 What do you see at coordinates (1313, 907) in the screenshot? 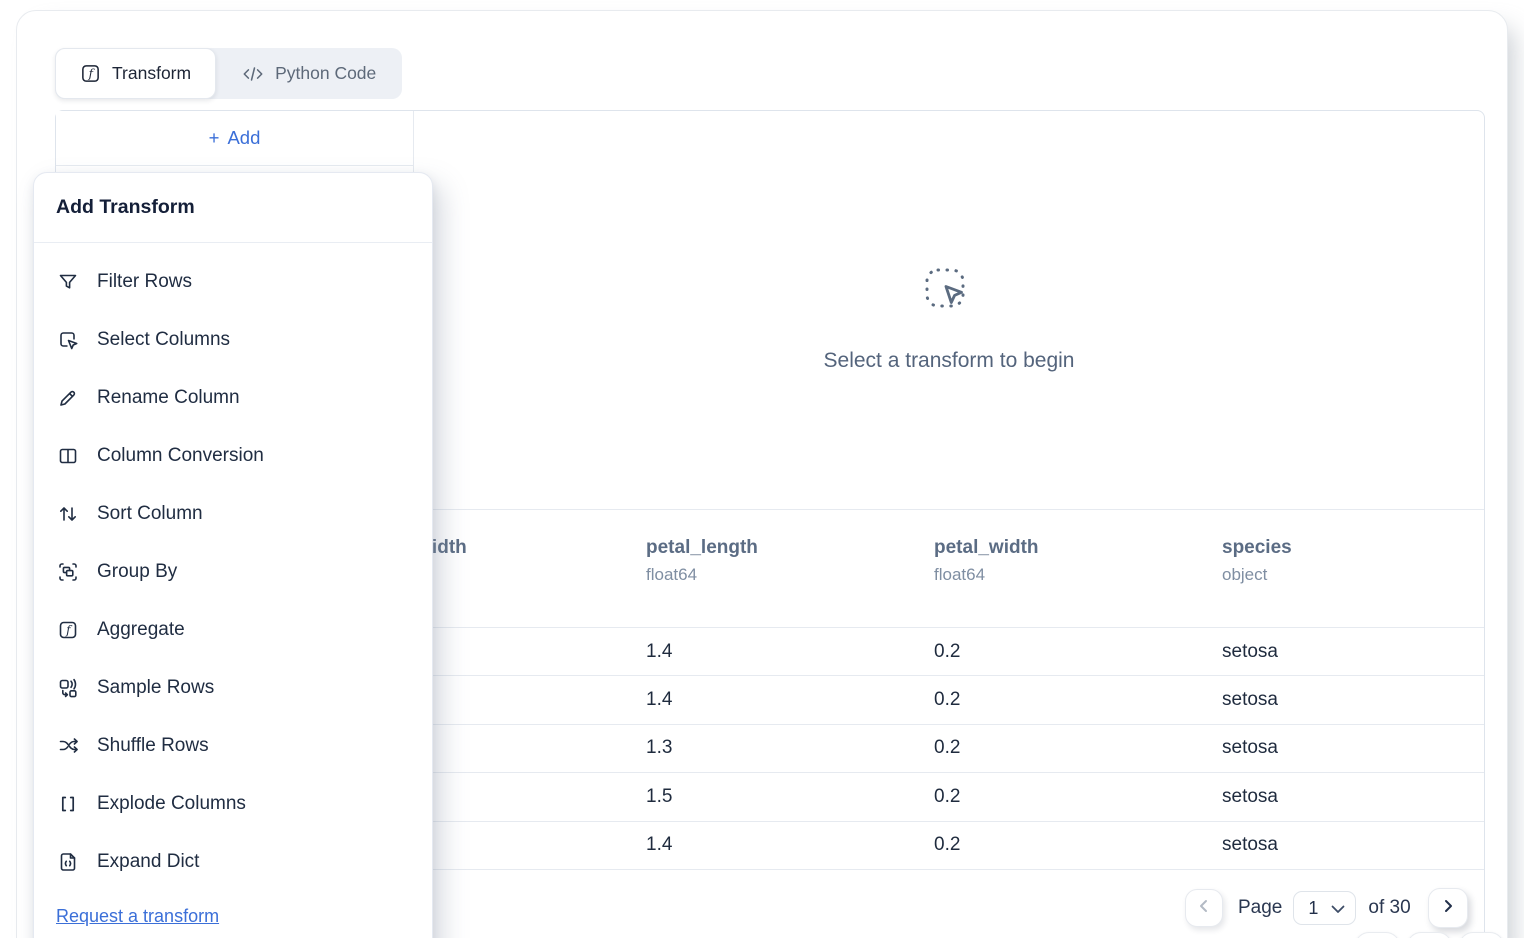
I see `page-number-value: 1` at bounding box center [1313, 907].